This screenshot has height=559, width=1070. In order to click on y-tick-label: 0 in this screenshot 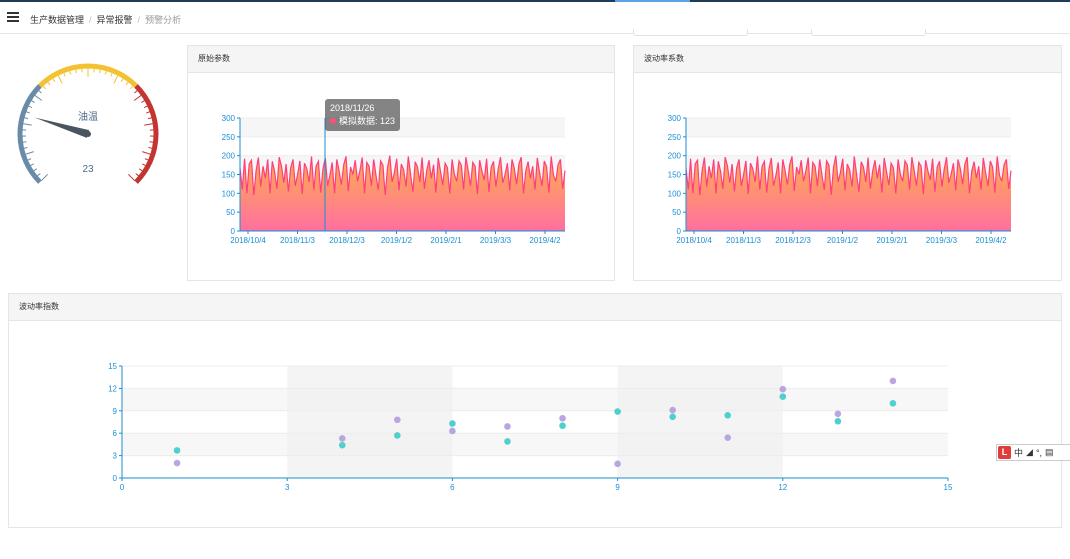, I will do `click(233, 231)`.